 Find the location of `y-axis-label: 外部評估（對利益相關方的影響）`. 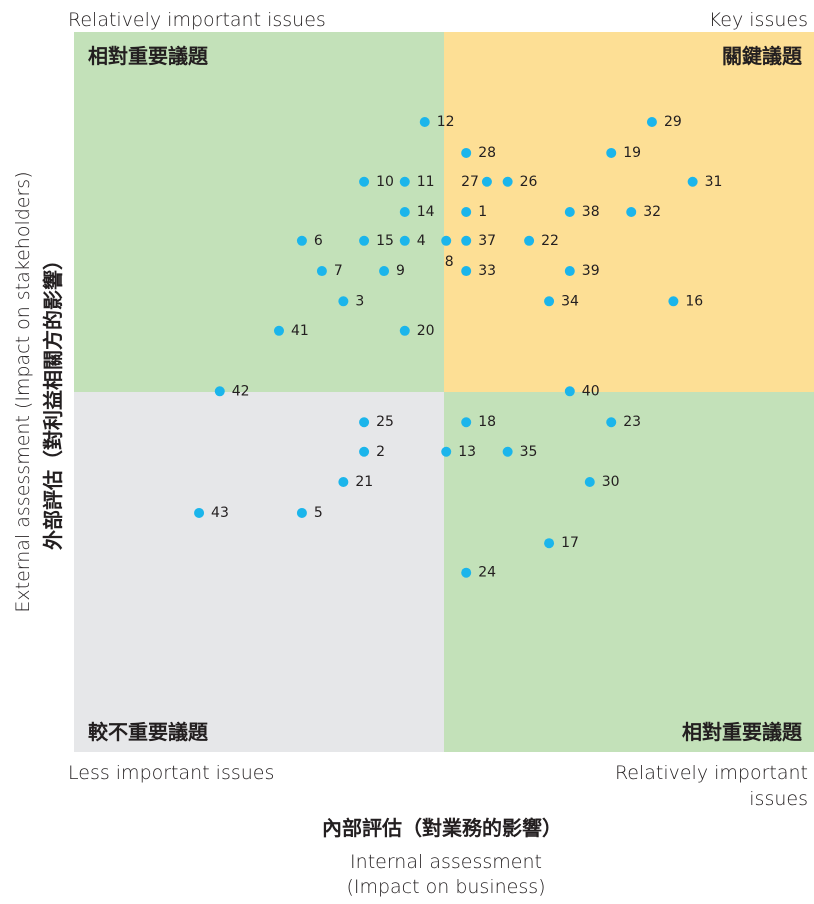

y-axis-label: 外部評估（對利益相關方的影響） is located at coordinates (53, 400).